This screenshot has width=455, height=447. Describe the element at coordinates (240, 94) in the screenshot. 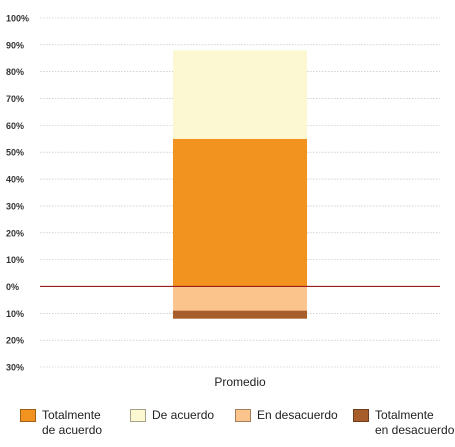

I see `bar-segment-de-acuerdo` at that location.